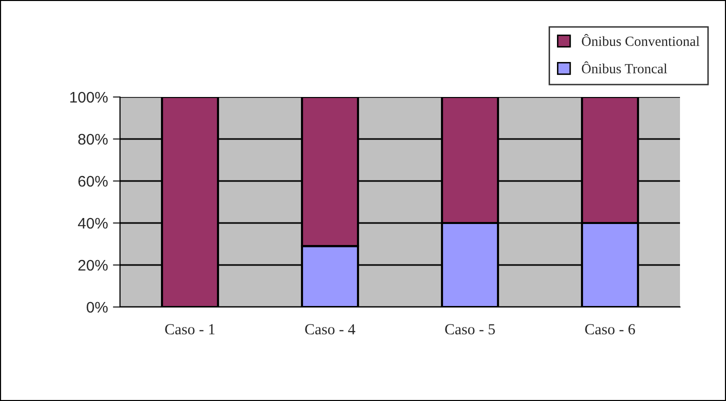  I want to click on x-tick-label: Caso - 6, so click(610, 329).